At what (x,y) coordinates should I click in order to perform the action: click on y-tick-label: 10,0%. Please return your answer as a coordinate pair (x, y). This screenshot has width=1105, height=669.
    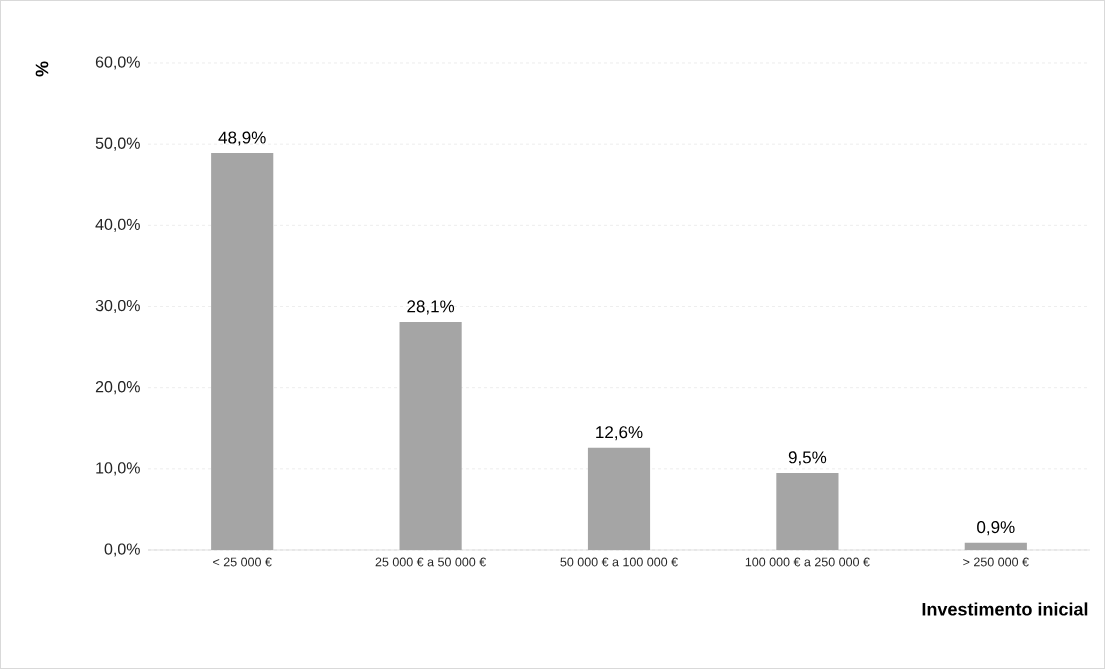
    Looking at the image, I should click on (118, 469).